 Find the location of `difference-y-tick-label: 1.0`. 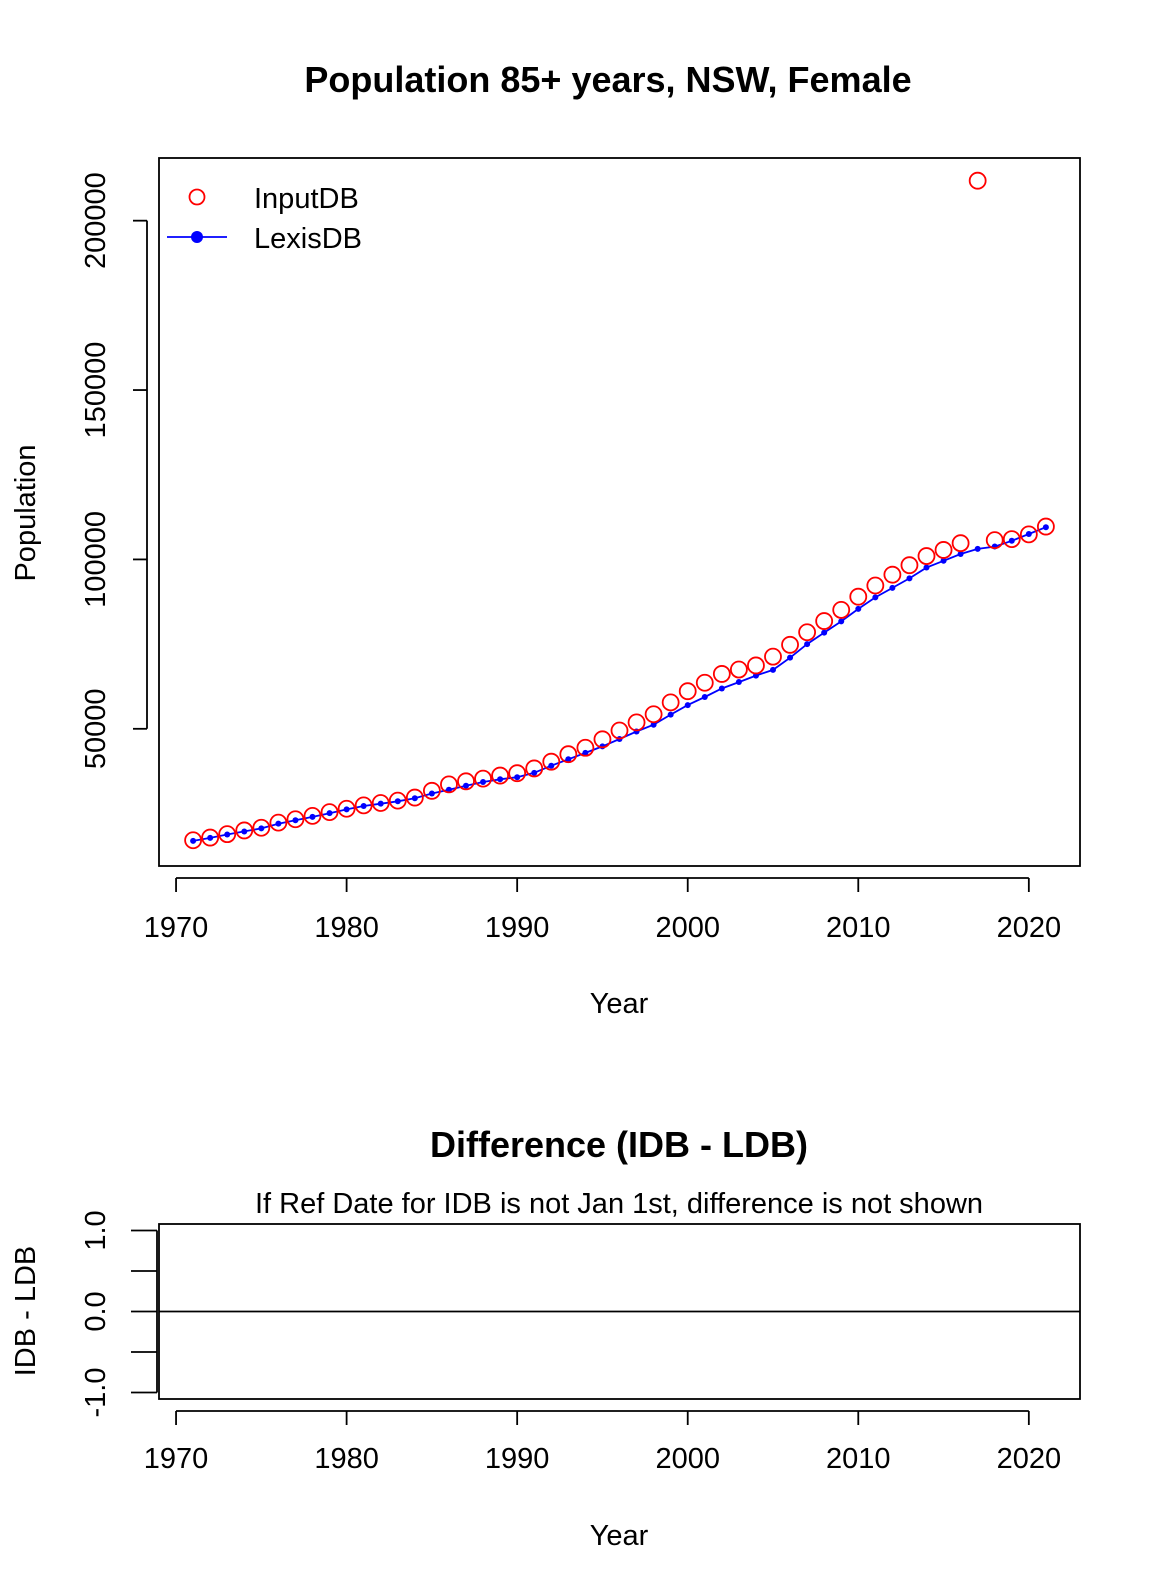

difference-y-tick-label: 1.0 is located at coordinates (96, 1230).